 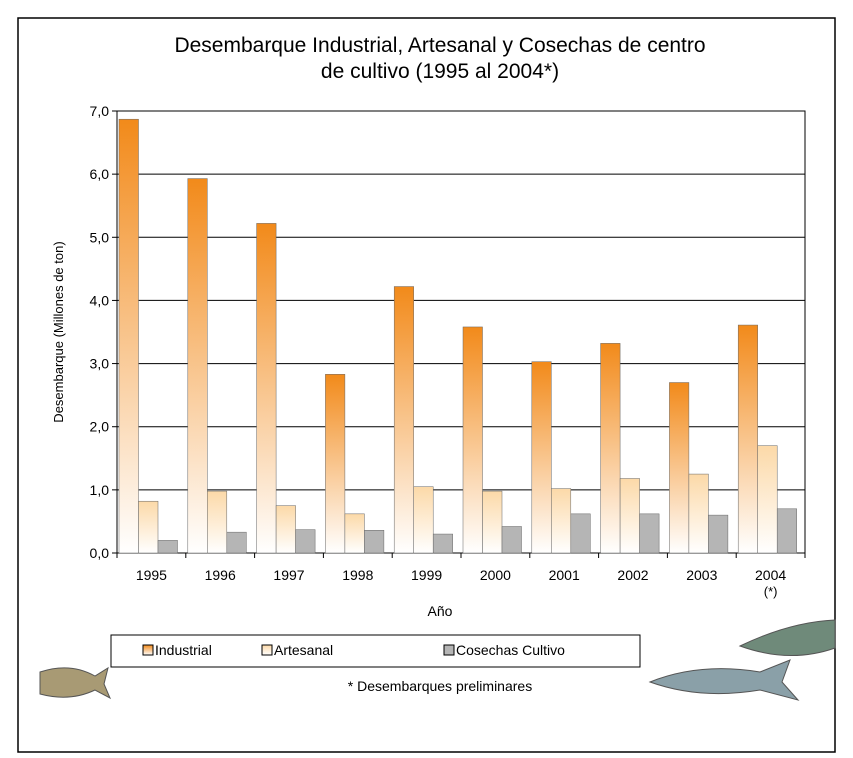 I want to click on x-tick-label: 1999, so click(x=426, y=575).